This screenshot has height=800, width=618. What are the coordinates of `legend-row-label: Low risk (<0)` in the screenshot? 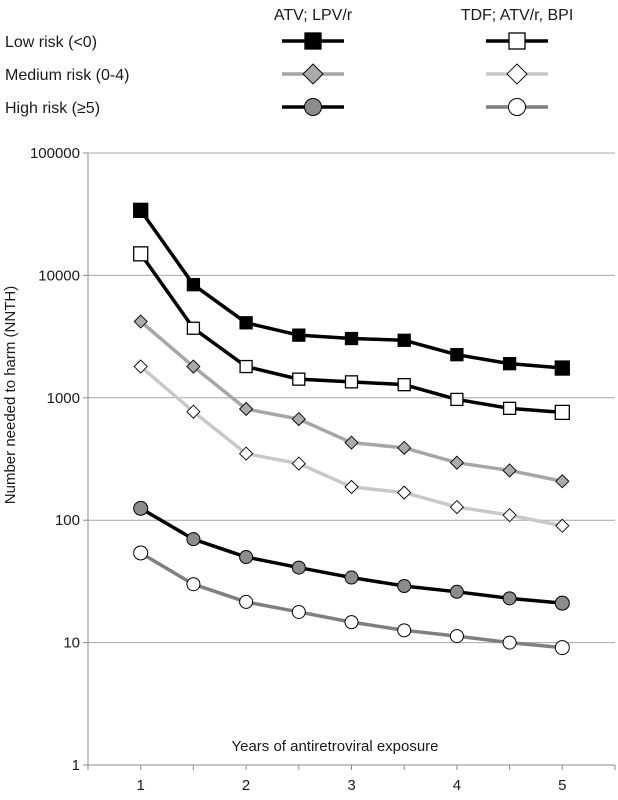 It's located at (51, 42).